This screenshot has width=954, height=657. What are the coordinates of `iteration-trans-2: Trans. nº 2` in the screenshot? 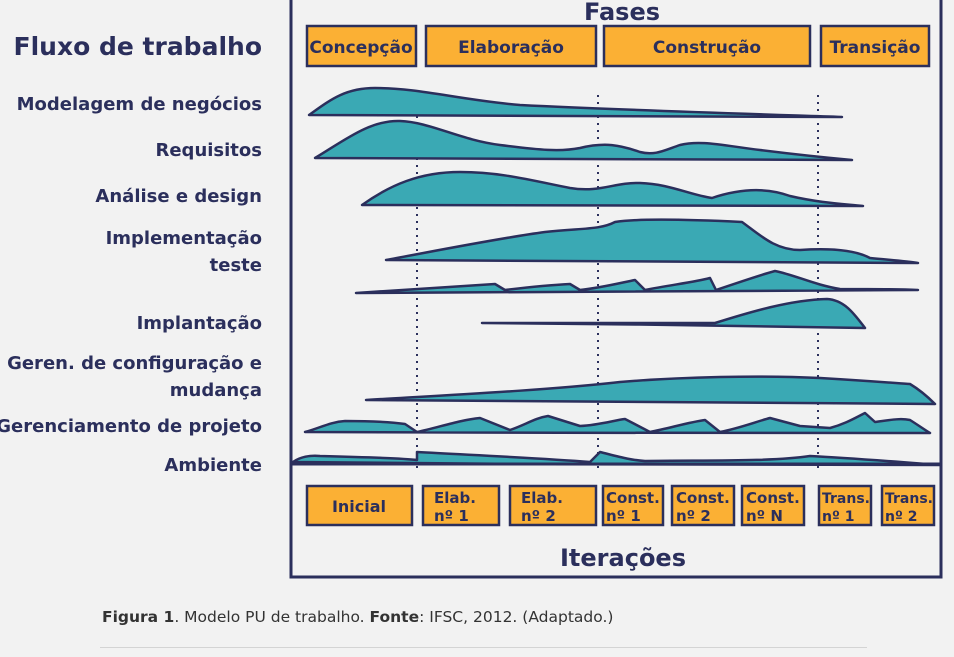 It's located at (908, 505).